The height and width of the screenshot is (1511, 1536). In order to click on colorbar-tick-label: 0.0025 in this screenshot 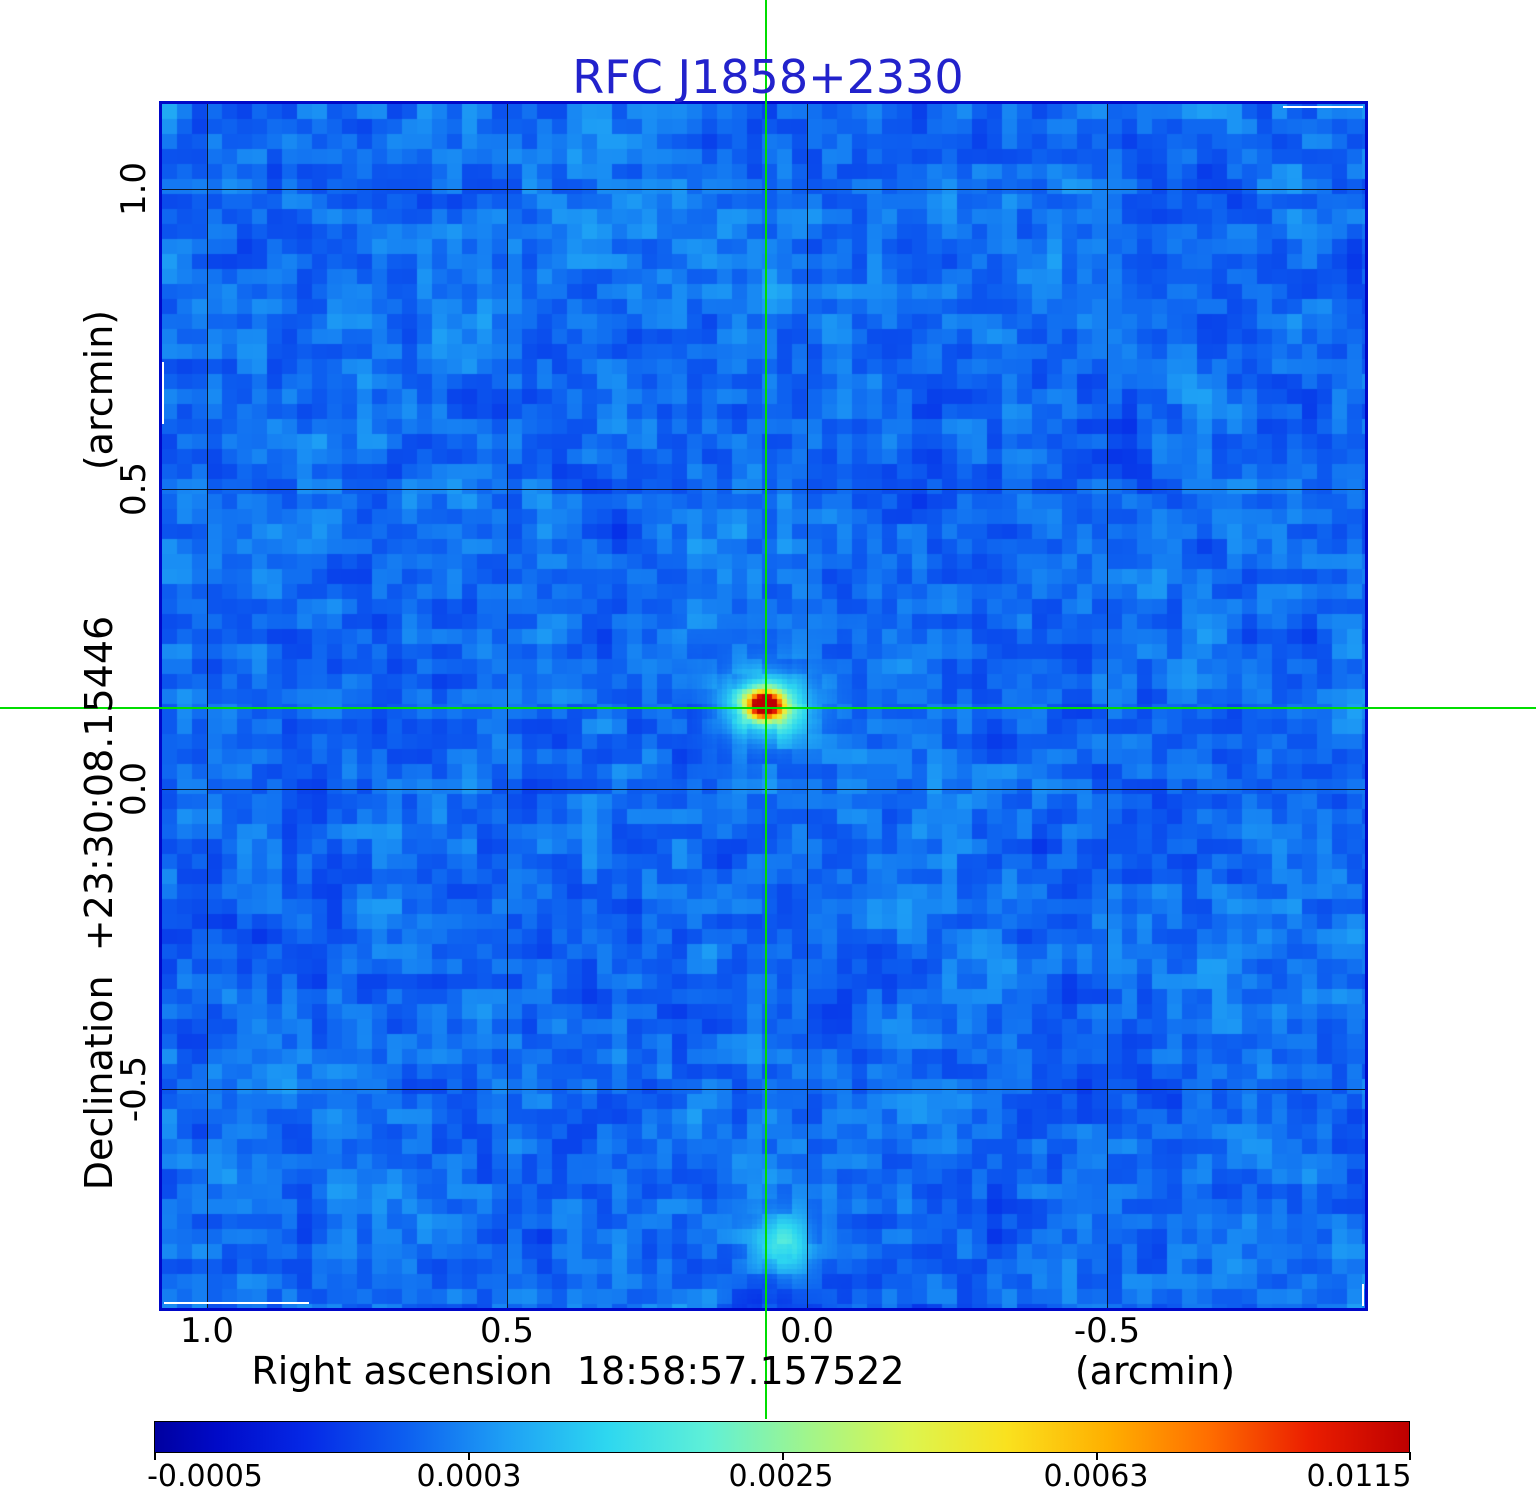, I will do `click(781, 1476)`.